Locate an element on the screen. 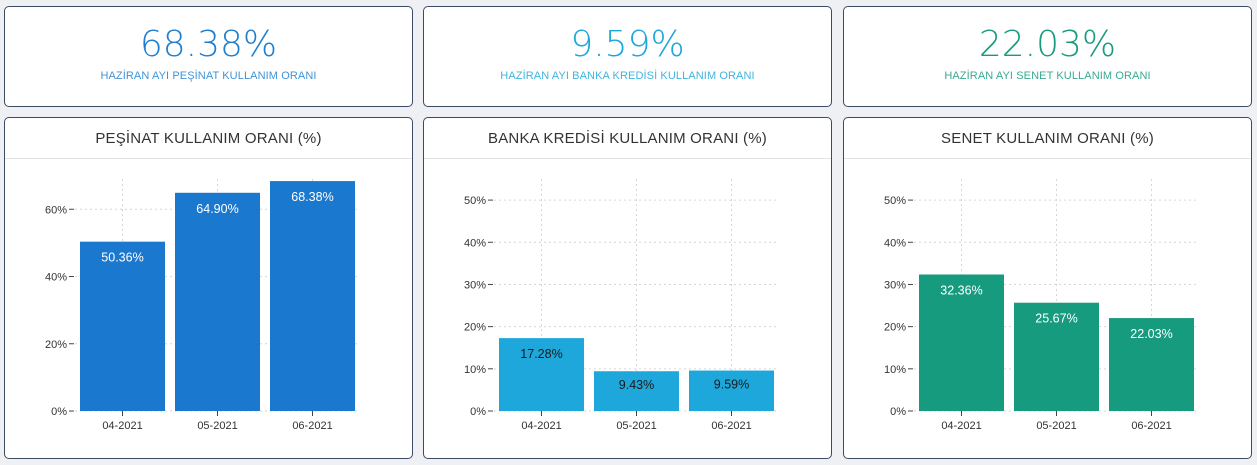  bar-value-label: 9.59% is located at coordinates (731, 385).